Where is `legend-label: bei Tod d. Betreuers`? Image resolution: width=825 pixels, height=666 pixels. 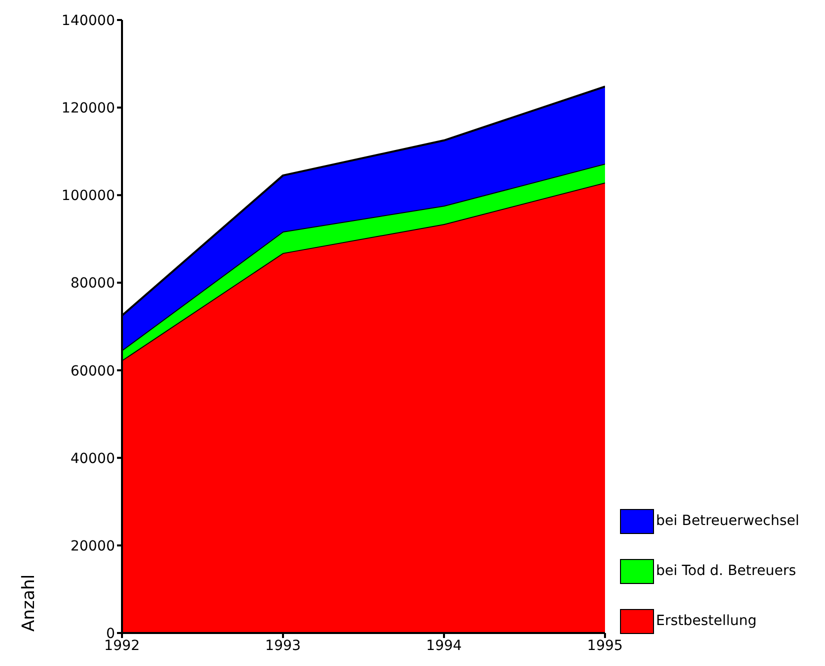 legend-label: bei Tod d. Betreuers is located at coordinates (726, 571).